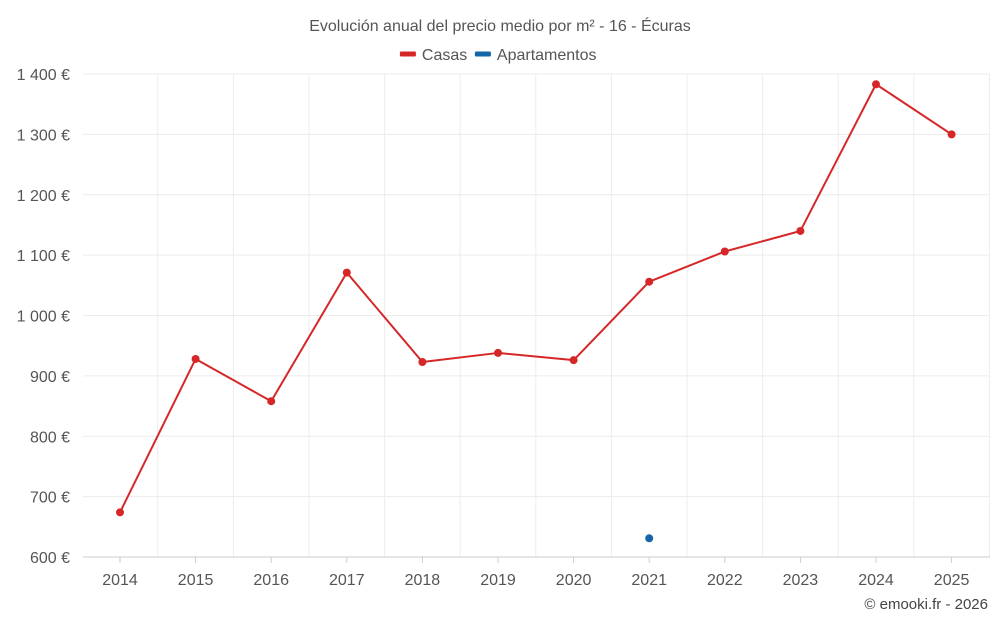 The image size is (1000, 630). I want to click on x-tick-label: 2020, so click(574, 580).